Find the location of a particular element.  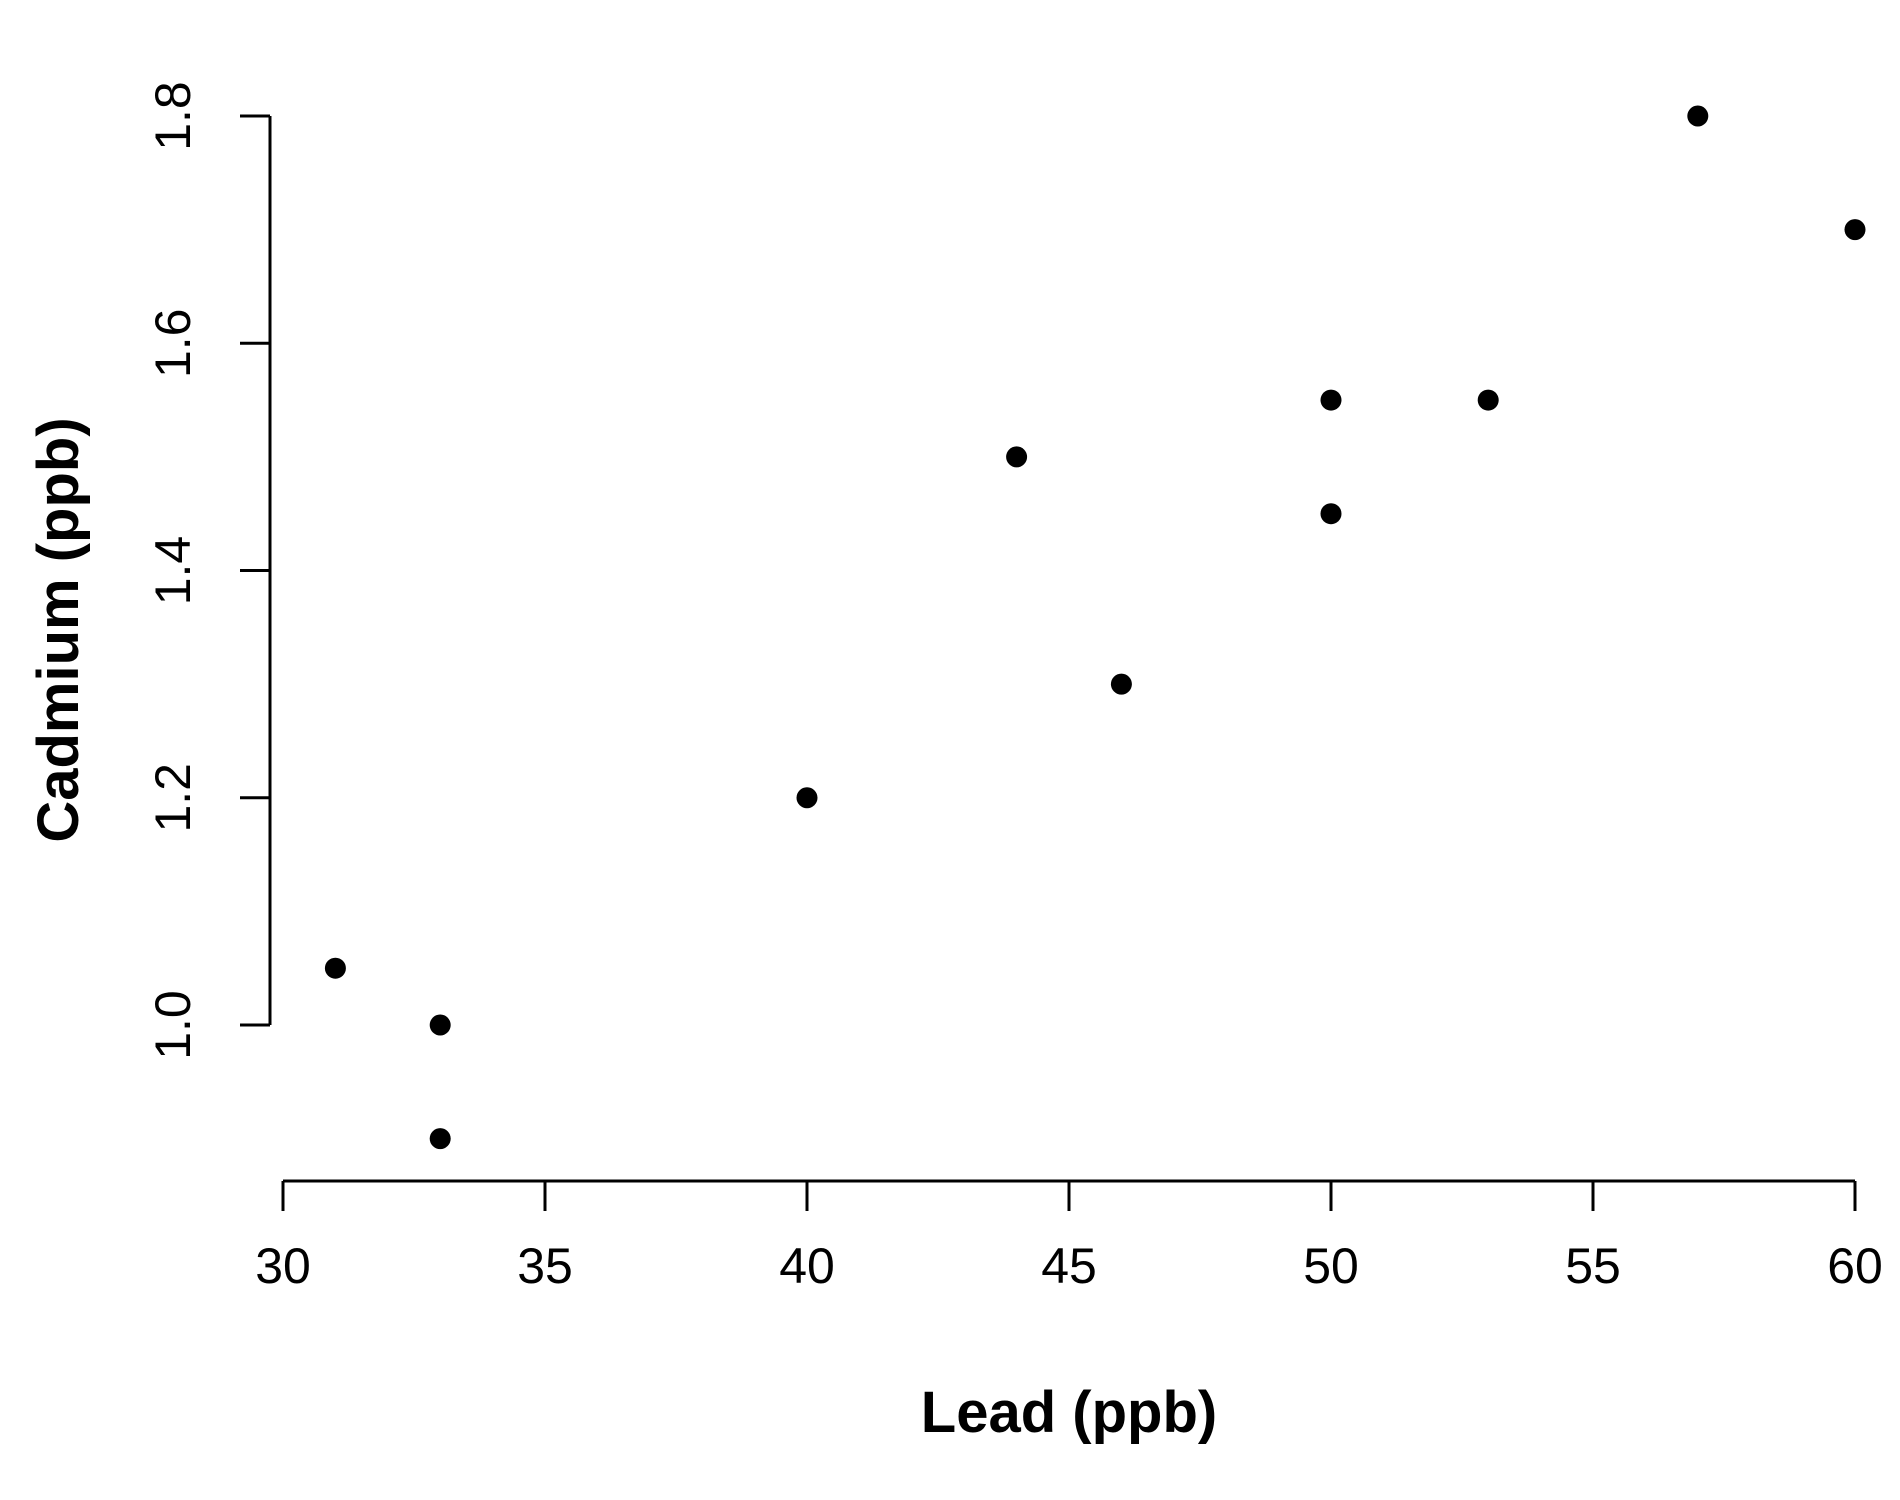

x-tick-label: 30 is located at coordinates (283, 1266).